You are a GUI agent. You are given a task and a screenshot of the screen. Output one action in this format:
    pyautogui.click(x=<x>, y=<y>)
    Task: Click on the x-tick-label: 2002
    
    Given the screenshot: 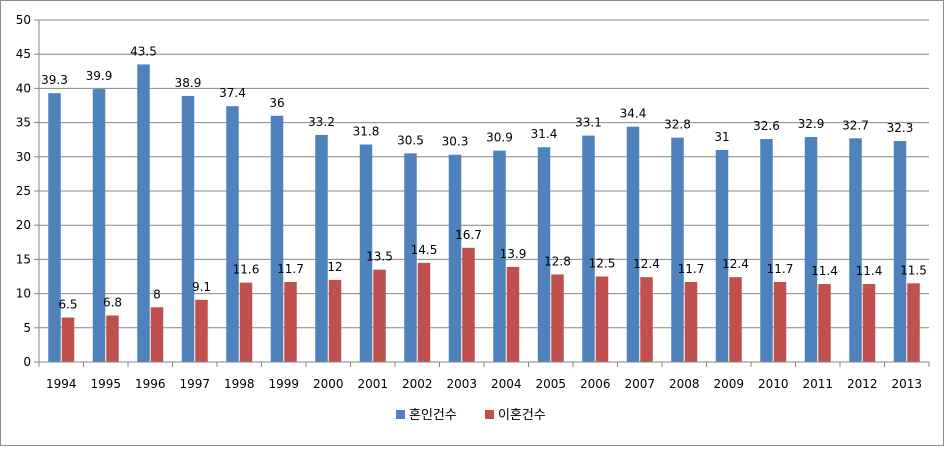 What is the action you would take?
    pyautogui.click(x=417, y=384)
    